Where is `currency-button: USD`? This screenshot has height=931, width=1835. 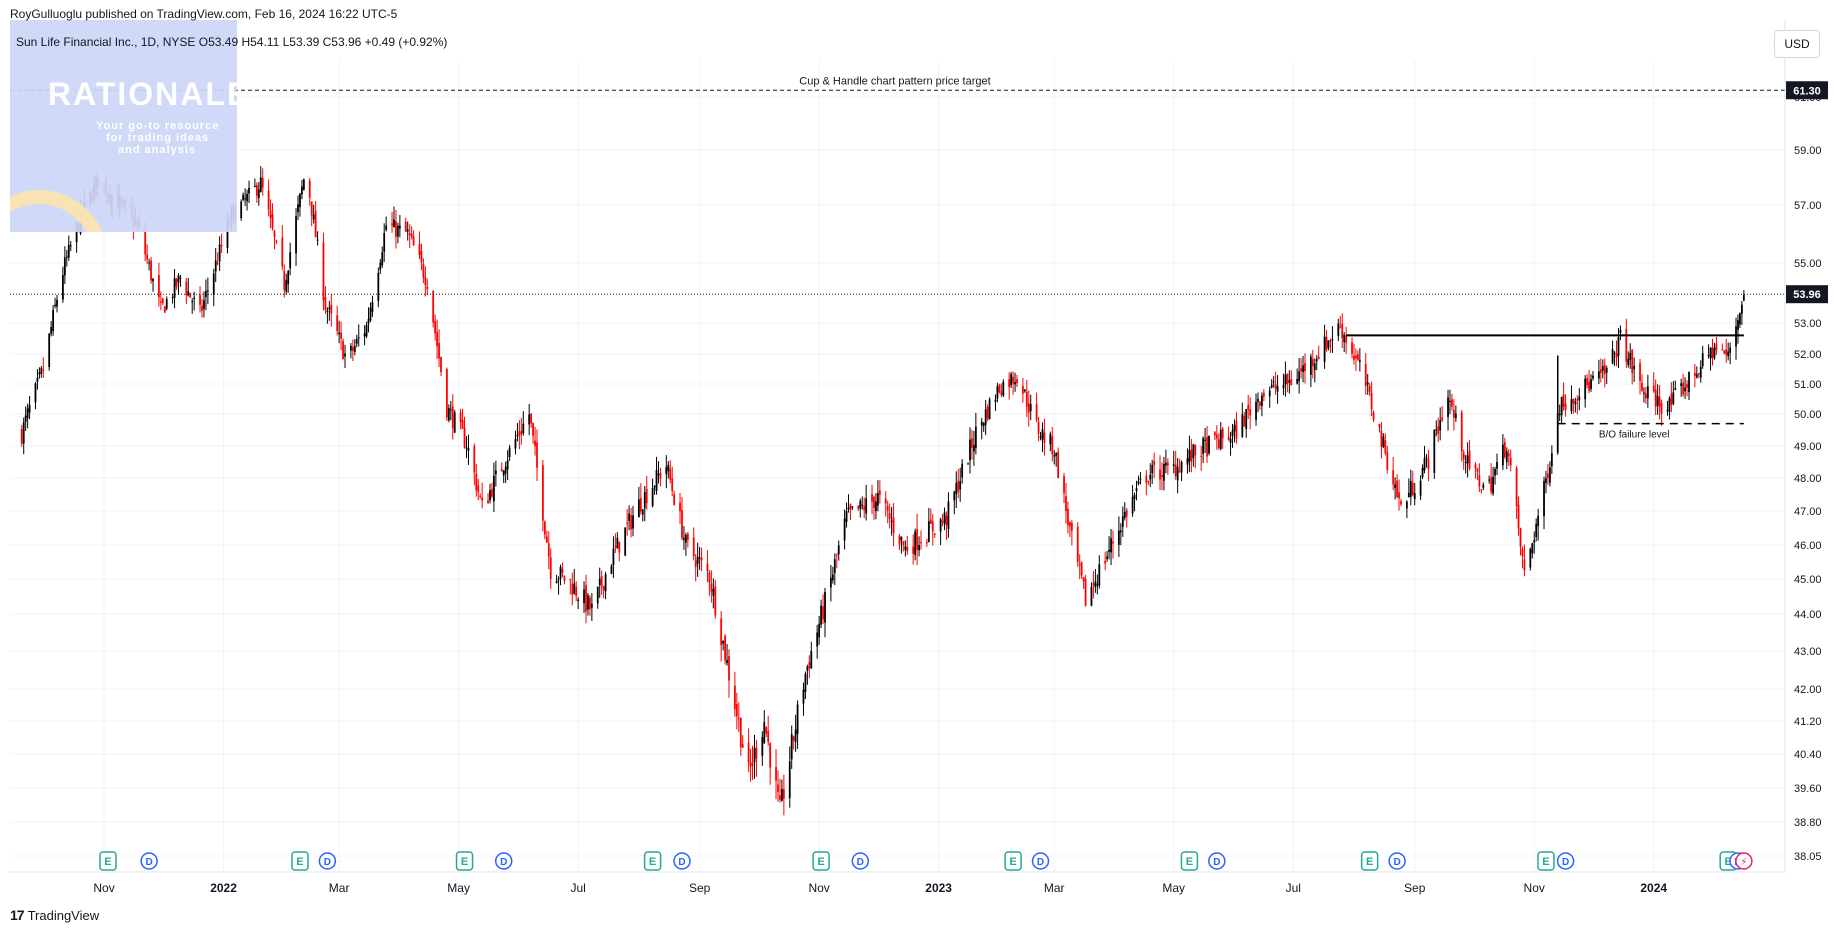
currency-button: USD is located at coordinates (1797, 44).